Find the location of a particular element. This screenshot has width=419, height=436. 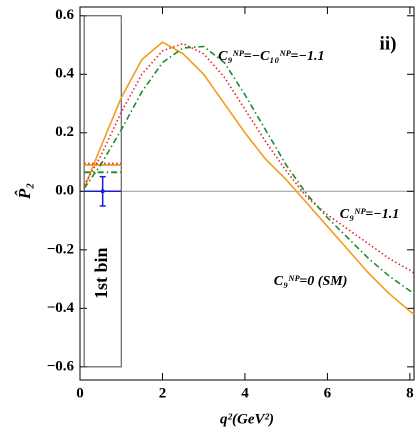

y-tick-label: −0.2 is located at coordinates (60, 249).